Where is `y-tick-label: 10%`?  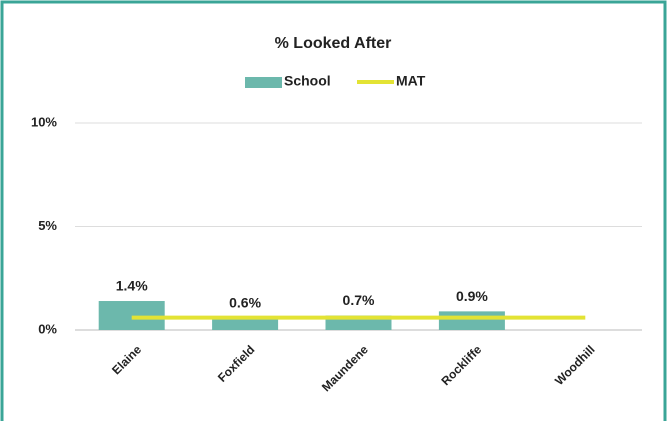
y-tick-label: 10% is located at coordinates (44, 121).